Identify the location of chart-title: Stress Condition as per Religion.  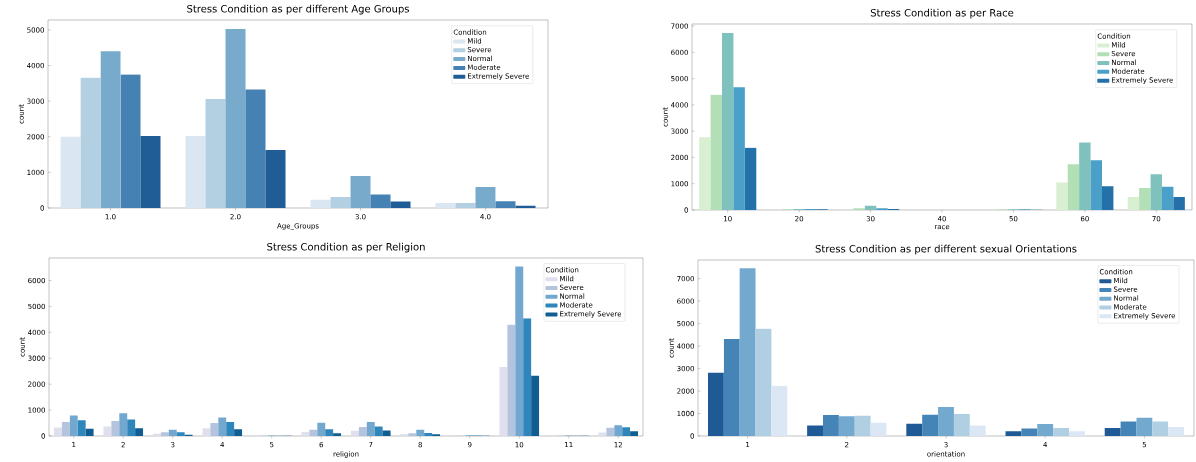
(346, 247).